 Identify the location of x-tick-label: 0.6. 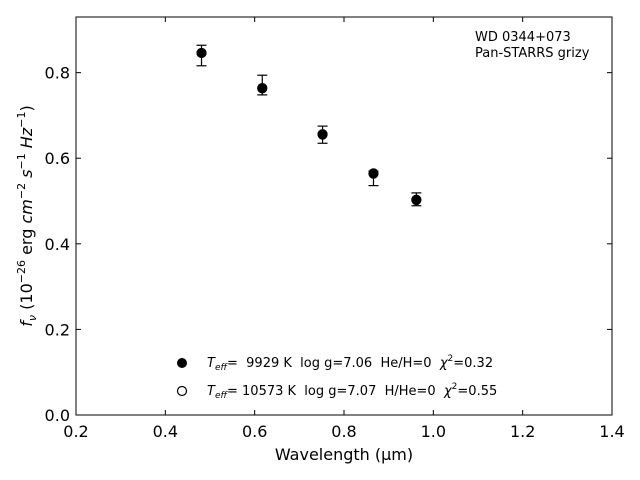
(254, 431).